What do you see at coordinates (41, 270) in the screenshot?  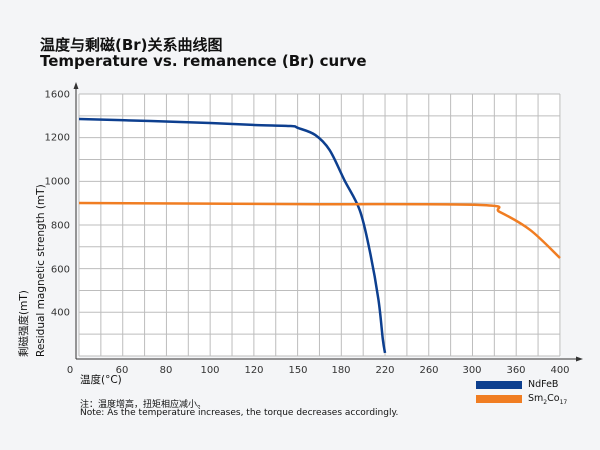 I see `y-axis-label-en: Residual magnetic strength (mT)` at bounding box center [41, 270].